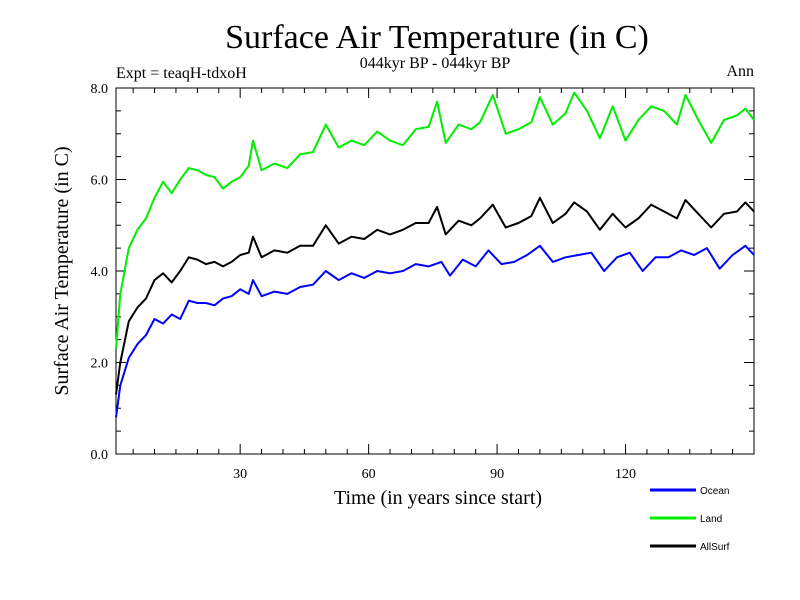  Describe the element at coordinates (711, 519) in the screenshot. I see `legend-label-land: Land` at that location.